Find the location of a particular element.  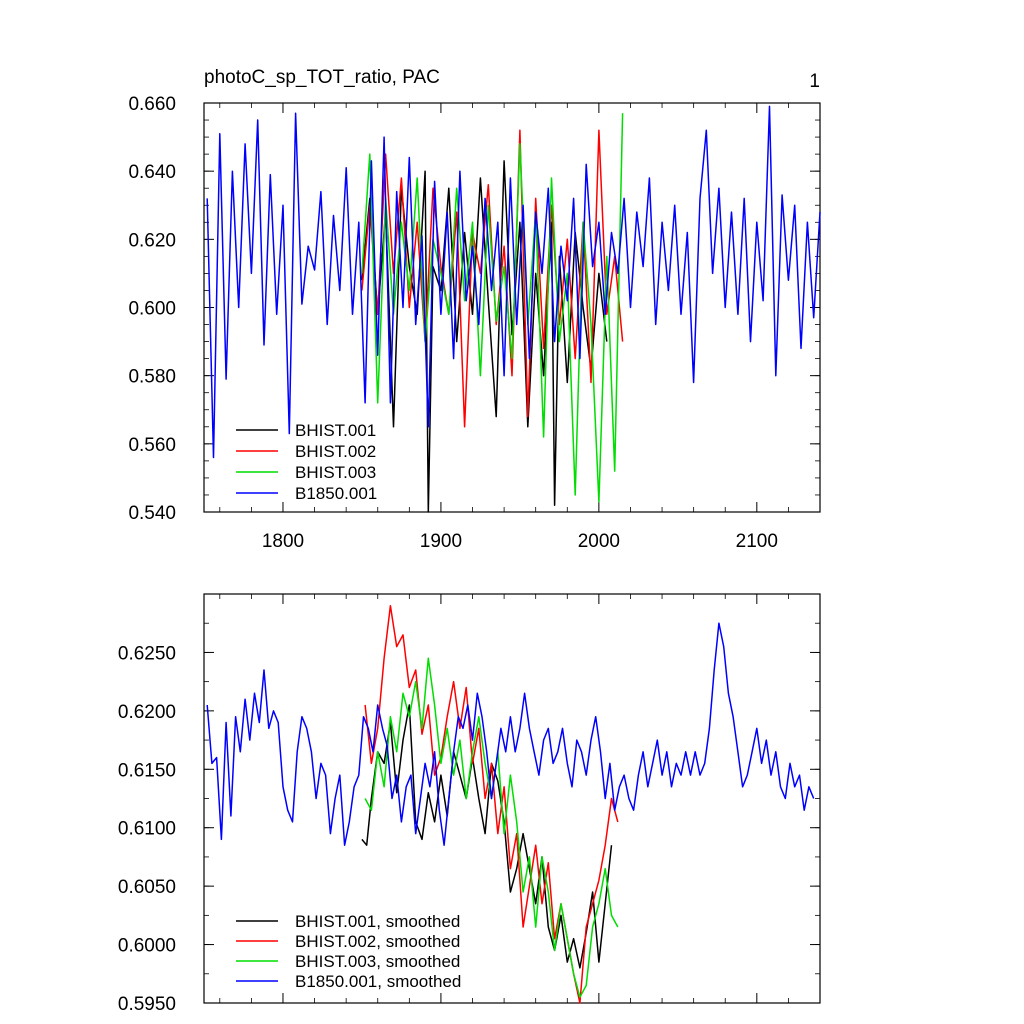

y-tick-label: 0.6150 is located at coordinates (147, 770).